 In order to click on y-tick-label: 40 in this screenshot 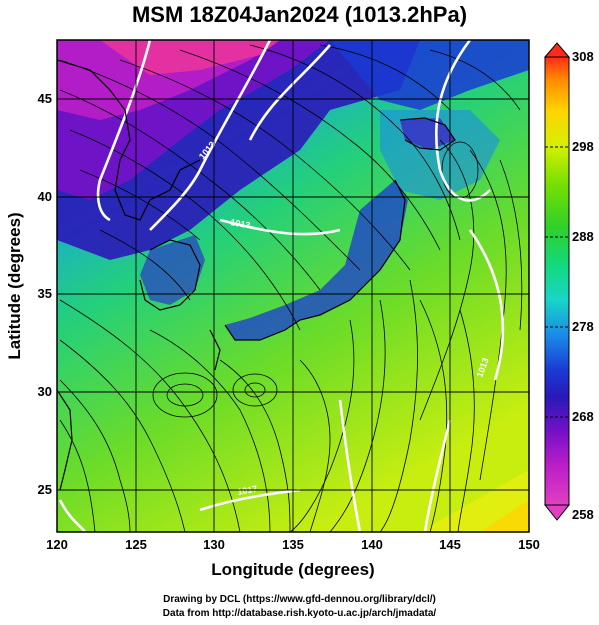, I will do `click(45, 196)`.